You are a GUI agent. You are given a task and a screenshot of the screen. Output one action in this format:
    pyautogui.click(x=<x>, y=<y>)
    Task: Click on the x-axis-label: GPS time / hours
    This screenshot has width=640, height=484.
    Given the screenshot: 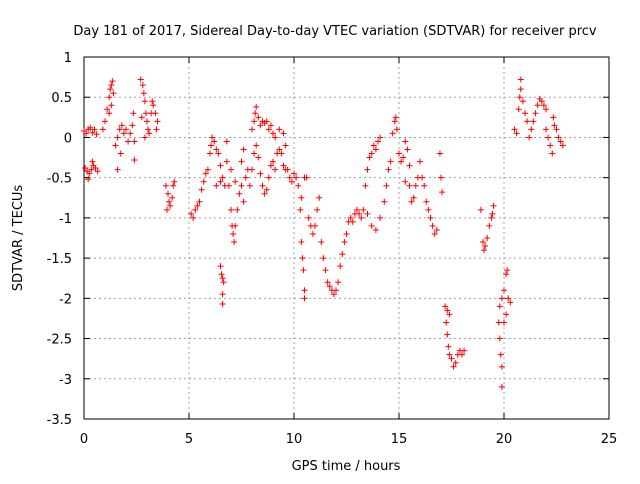 What is the action you would take?
    pyautogui.click(x=346, y=466)
    